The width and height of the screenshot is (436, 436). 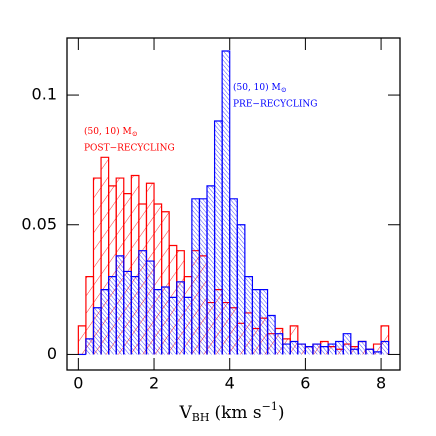 What do you see at coordinates (44, 94) in the screenshot?
I see `y-tick-label: 0.1` at bounding box center [44, 94].